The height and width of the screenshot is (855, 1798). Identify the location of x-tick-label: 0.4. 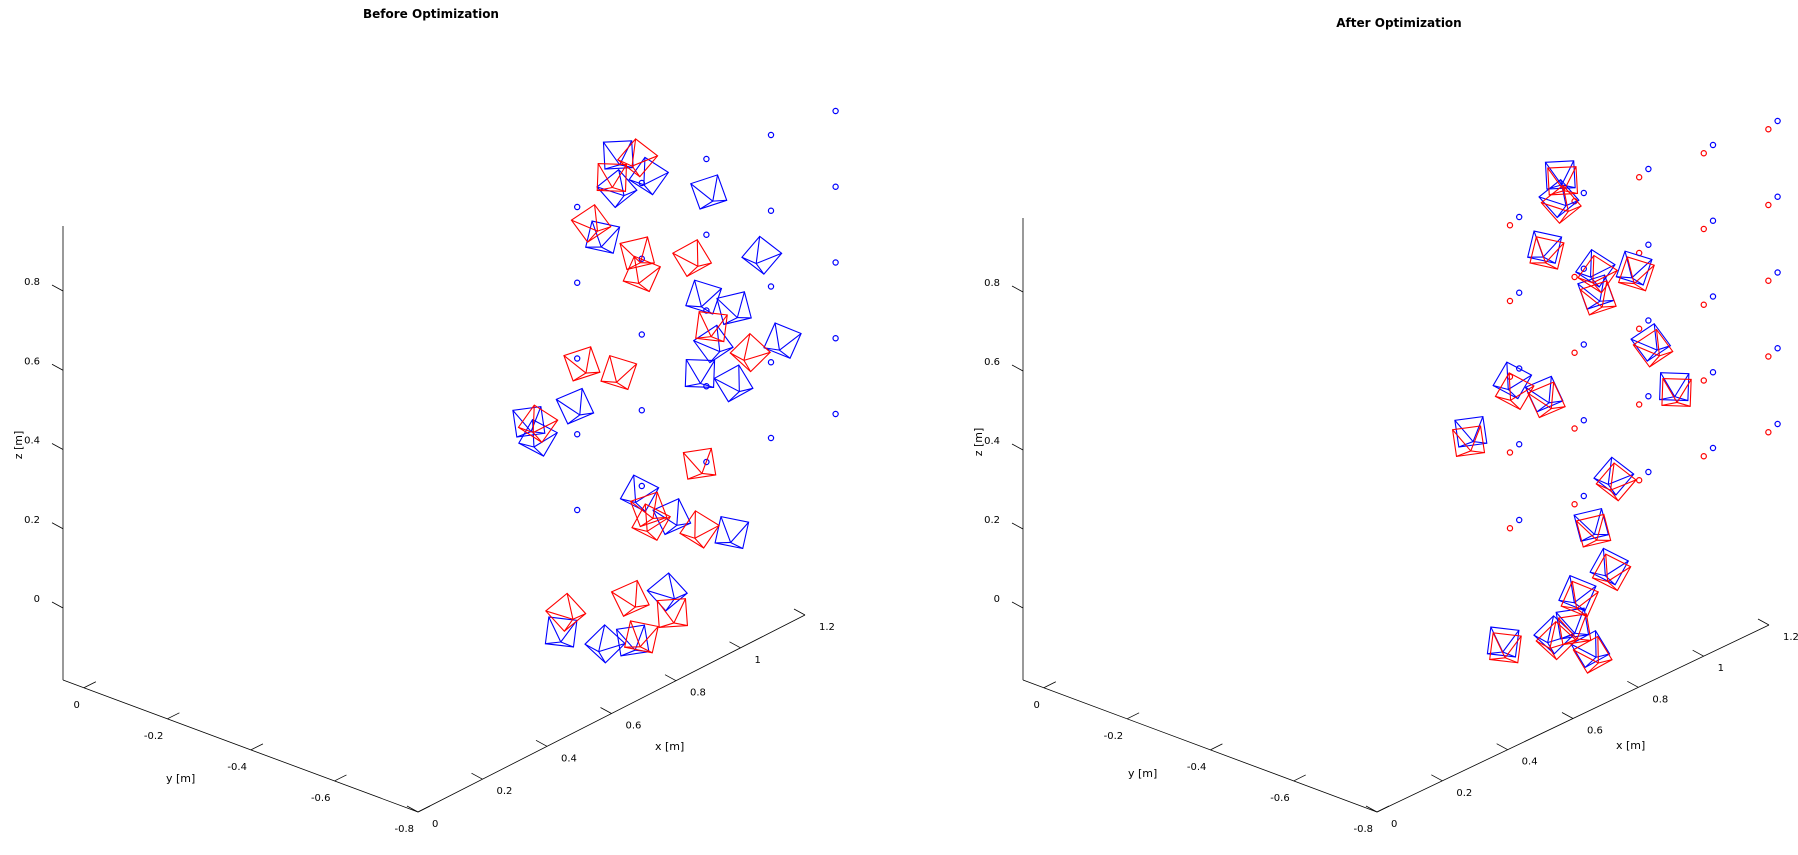
(569, 758).